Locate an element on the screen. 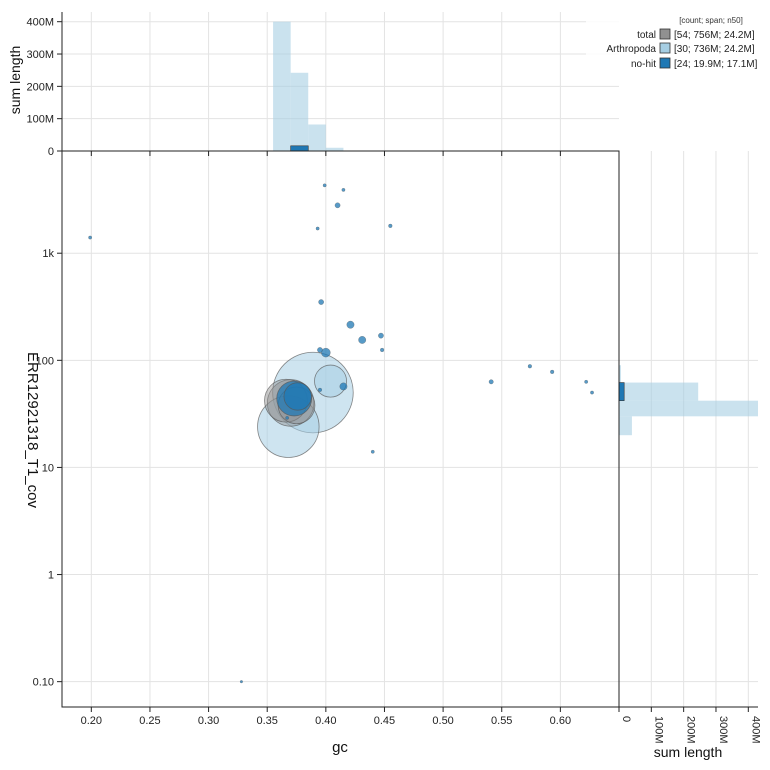  x-tick-label: 0.55 is located at coordinates (501, 721).